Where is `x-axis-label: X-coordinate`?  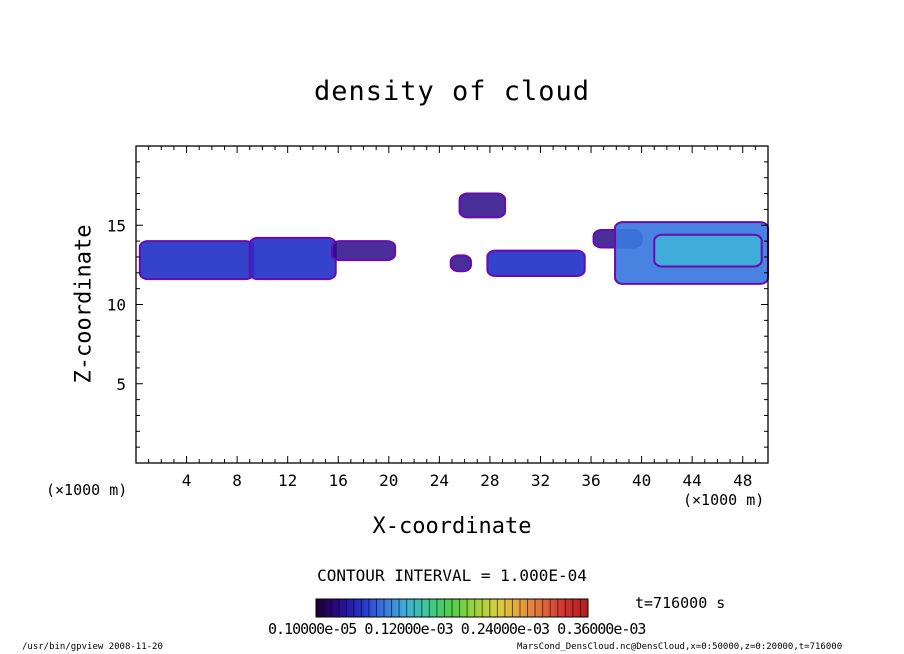
x-axis-label: X-coordinate is located at coordinates (452, 526).